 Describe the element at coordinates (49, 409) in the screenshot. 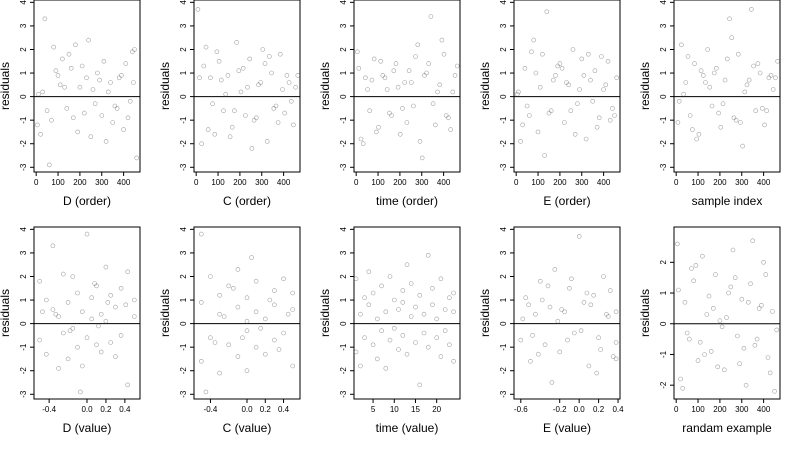

I see `x-tick-label: -0.4` at that location.